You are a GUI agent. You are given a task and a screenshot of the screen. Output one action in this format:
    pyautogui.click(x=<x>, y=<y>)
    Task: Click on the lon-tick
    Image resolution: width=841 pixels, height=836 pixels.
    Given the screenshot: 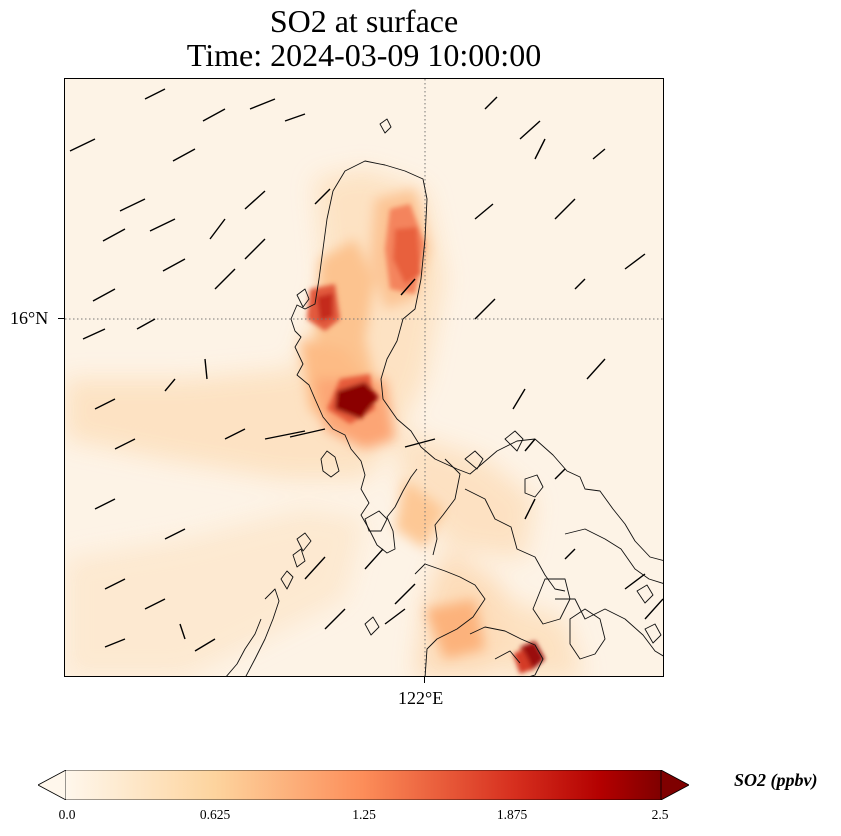 What is the action you would take?
    pyautogui.click(x=424, y=680)
    